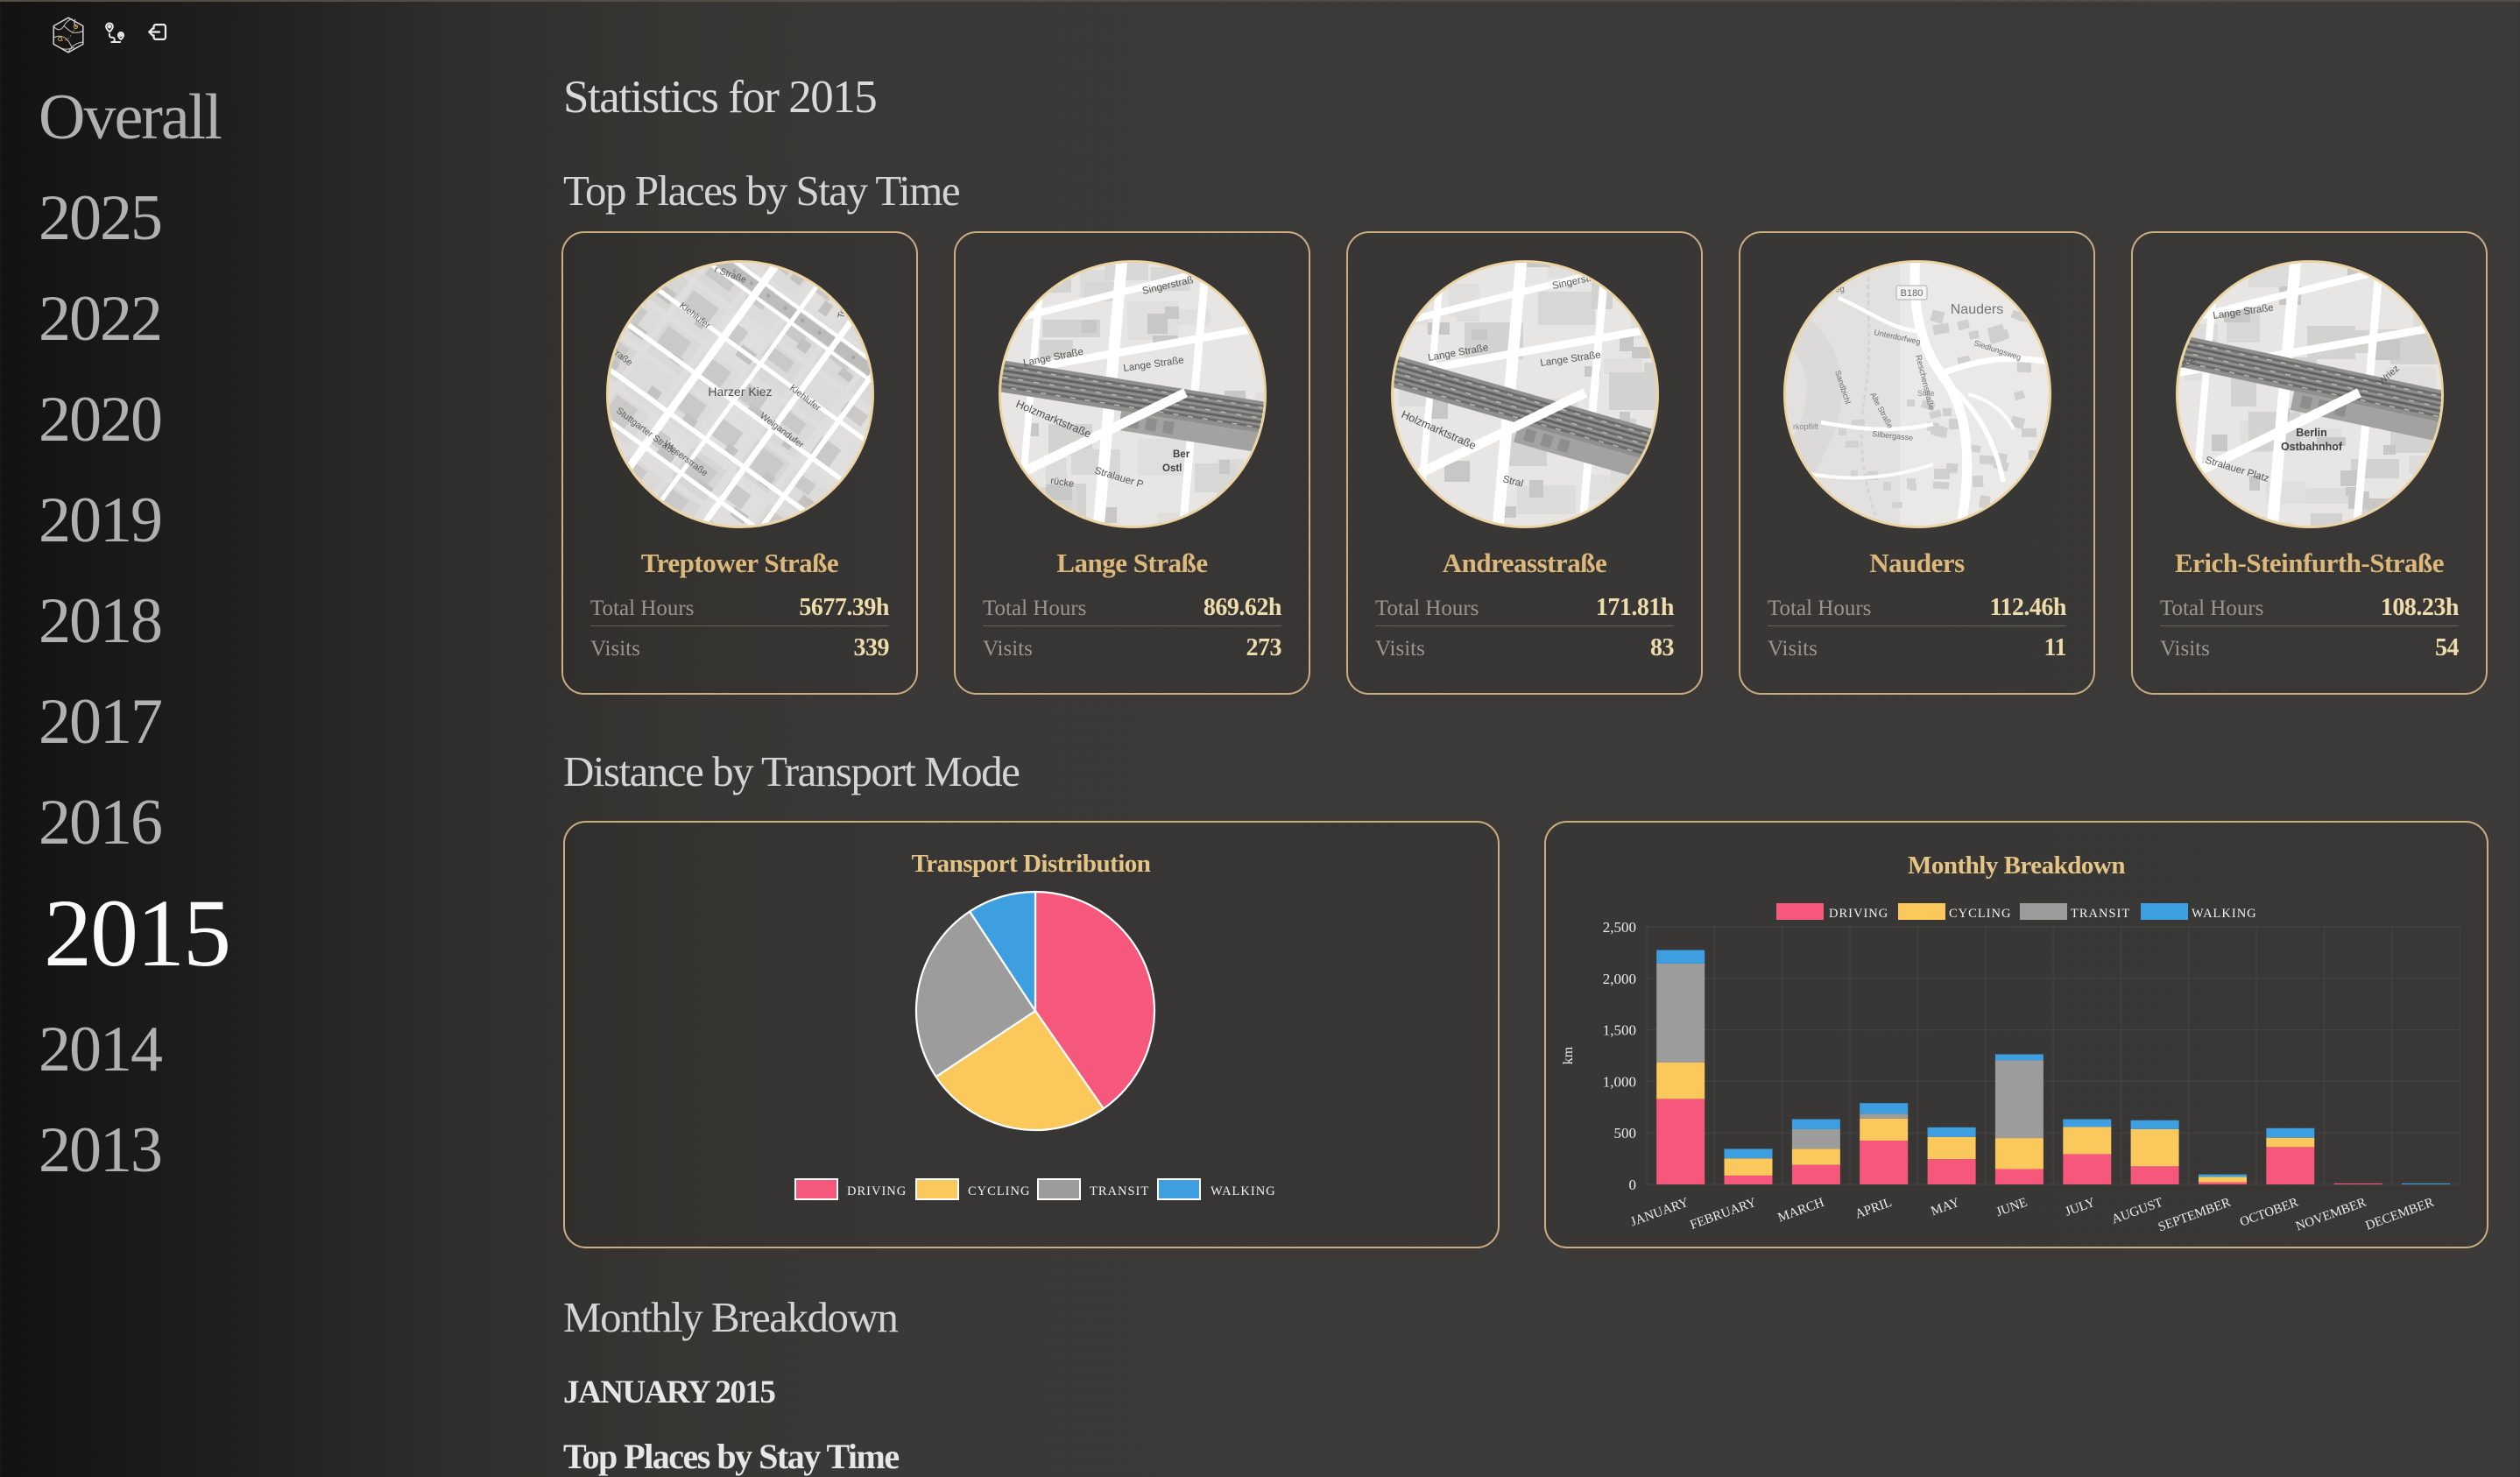  What do you see at coordinates (1945, 1207) in the screenshot?
I see `svg-text: MAY` at bounding box center [1945, 1207].